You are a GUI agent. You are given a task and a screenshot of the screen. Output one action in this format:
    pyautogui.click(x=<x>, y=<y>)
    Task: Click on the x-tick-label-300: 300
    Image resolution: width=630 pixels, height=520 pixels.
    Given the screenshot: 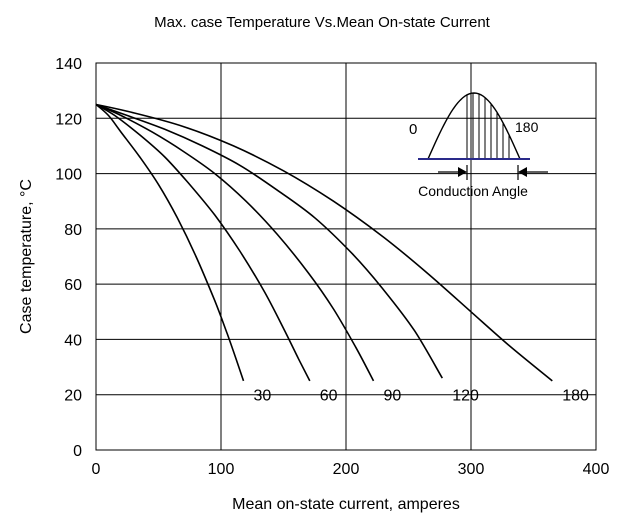 What is the action you would take?
    pyautogui.click(x=471, y=469)
    